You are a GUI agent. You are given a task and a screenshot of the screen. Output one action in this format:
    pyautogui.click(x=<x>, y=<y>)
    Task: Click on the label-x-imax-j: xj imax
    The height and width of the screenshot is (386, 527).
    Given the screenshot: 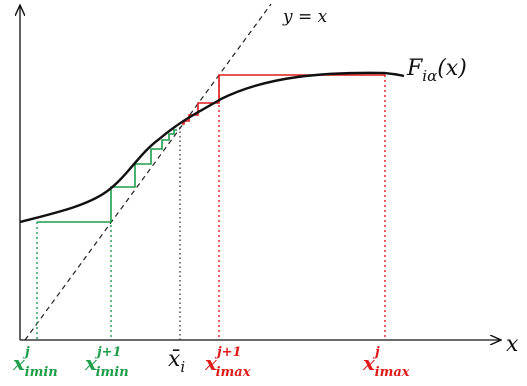 What is the action you would take?
    pyautogui.click(x=386, y=362)
    